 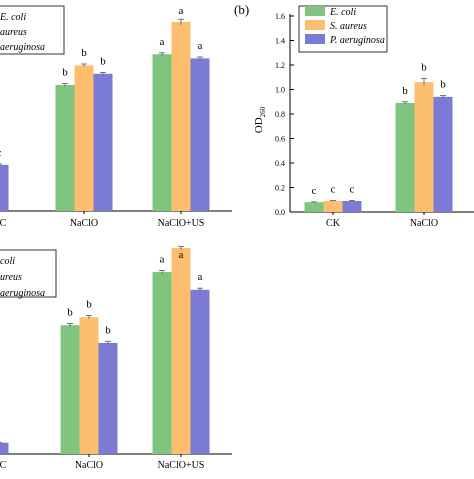 I want to click on panel-a-bar-naclo-e-coli-sig-letter: b, so click(x=65, y=73).